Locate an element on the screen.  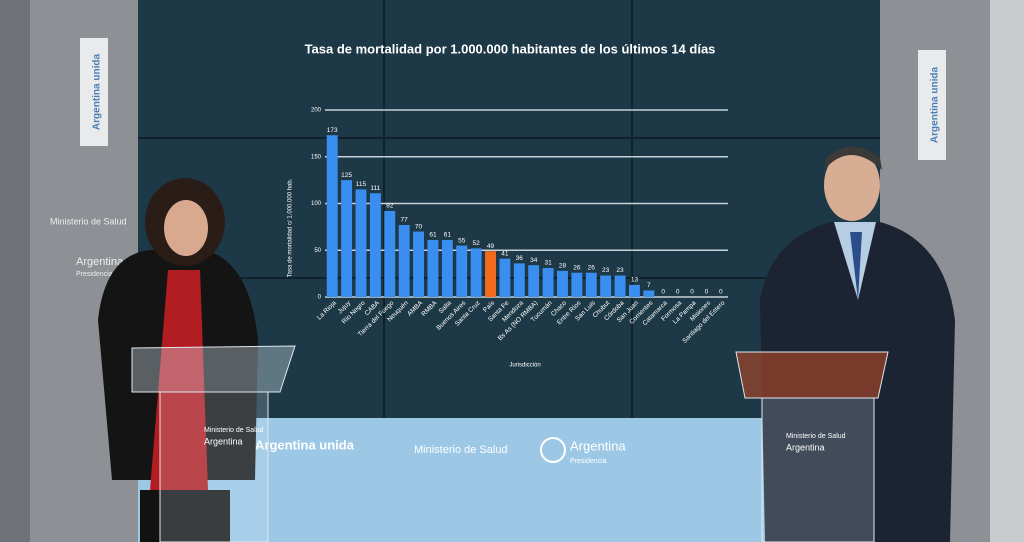
value-label: 173 is located at coordinates (332, 130).